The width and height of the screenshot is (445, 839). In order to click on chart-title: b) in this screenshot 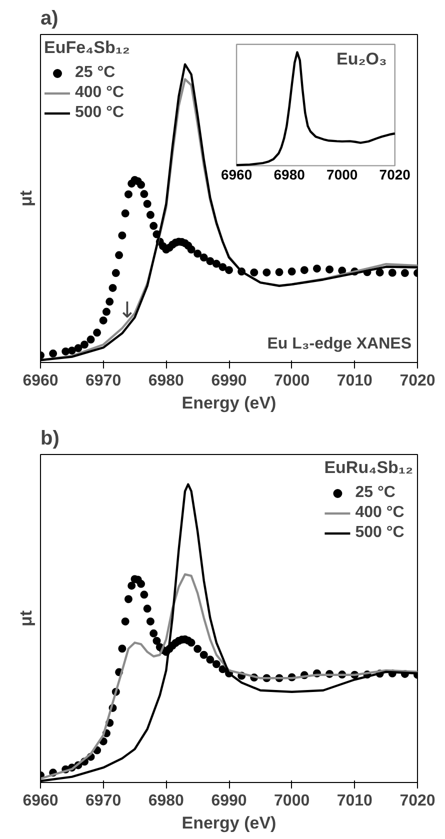, I will do `click(50, 439)`.